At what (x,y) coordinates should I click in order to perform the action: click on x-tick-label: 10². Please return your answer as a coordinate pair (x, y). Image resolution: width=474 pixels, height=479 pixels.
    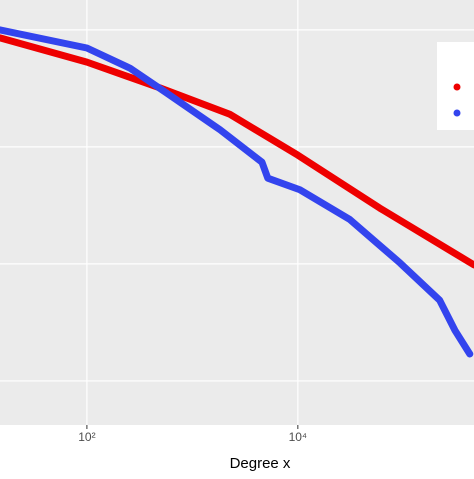
    Looking at the image, I should click on (86, 437).